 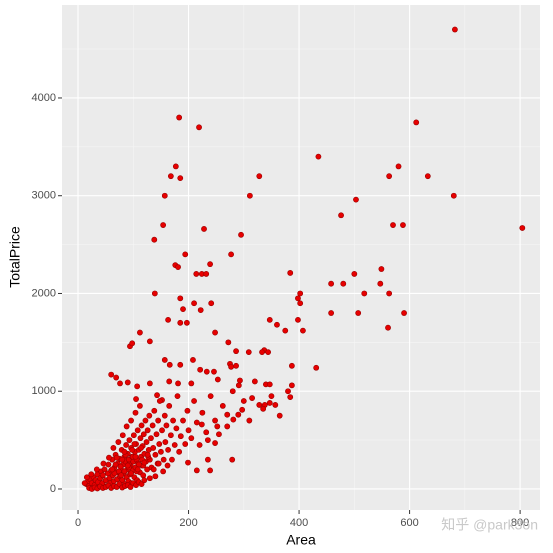 What do you see at coordinates (44, 293) in the screenshot?
I see `y-tick-label: 2000` at bounding box center [44, 293].